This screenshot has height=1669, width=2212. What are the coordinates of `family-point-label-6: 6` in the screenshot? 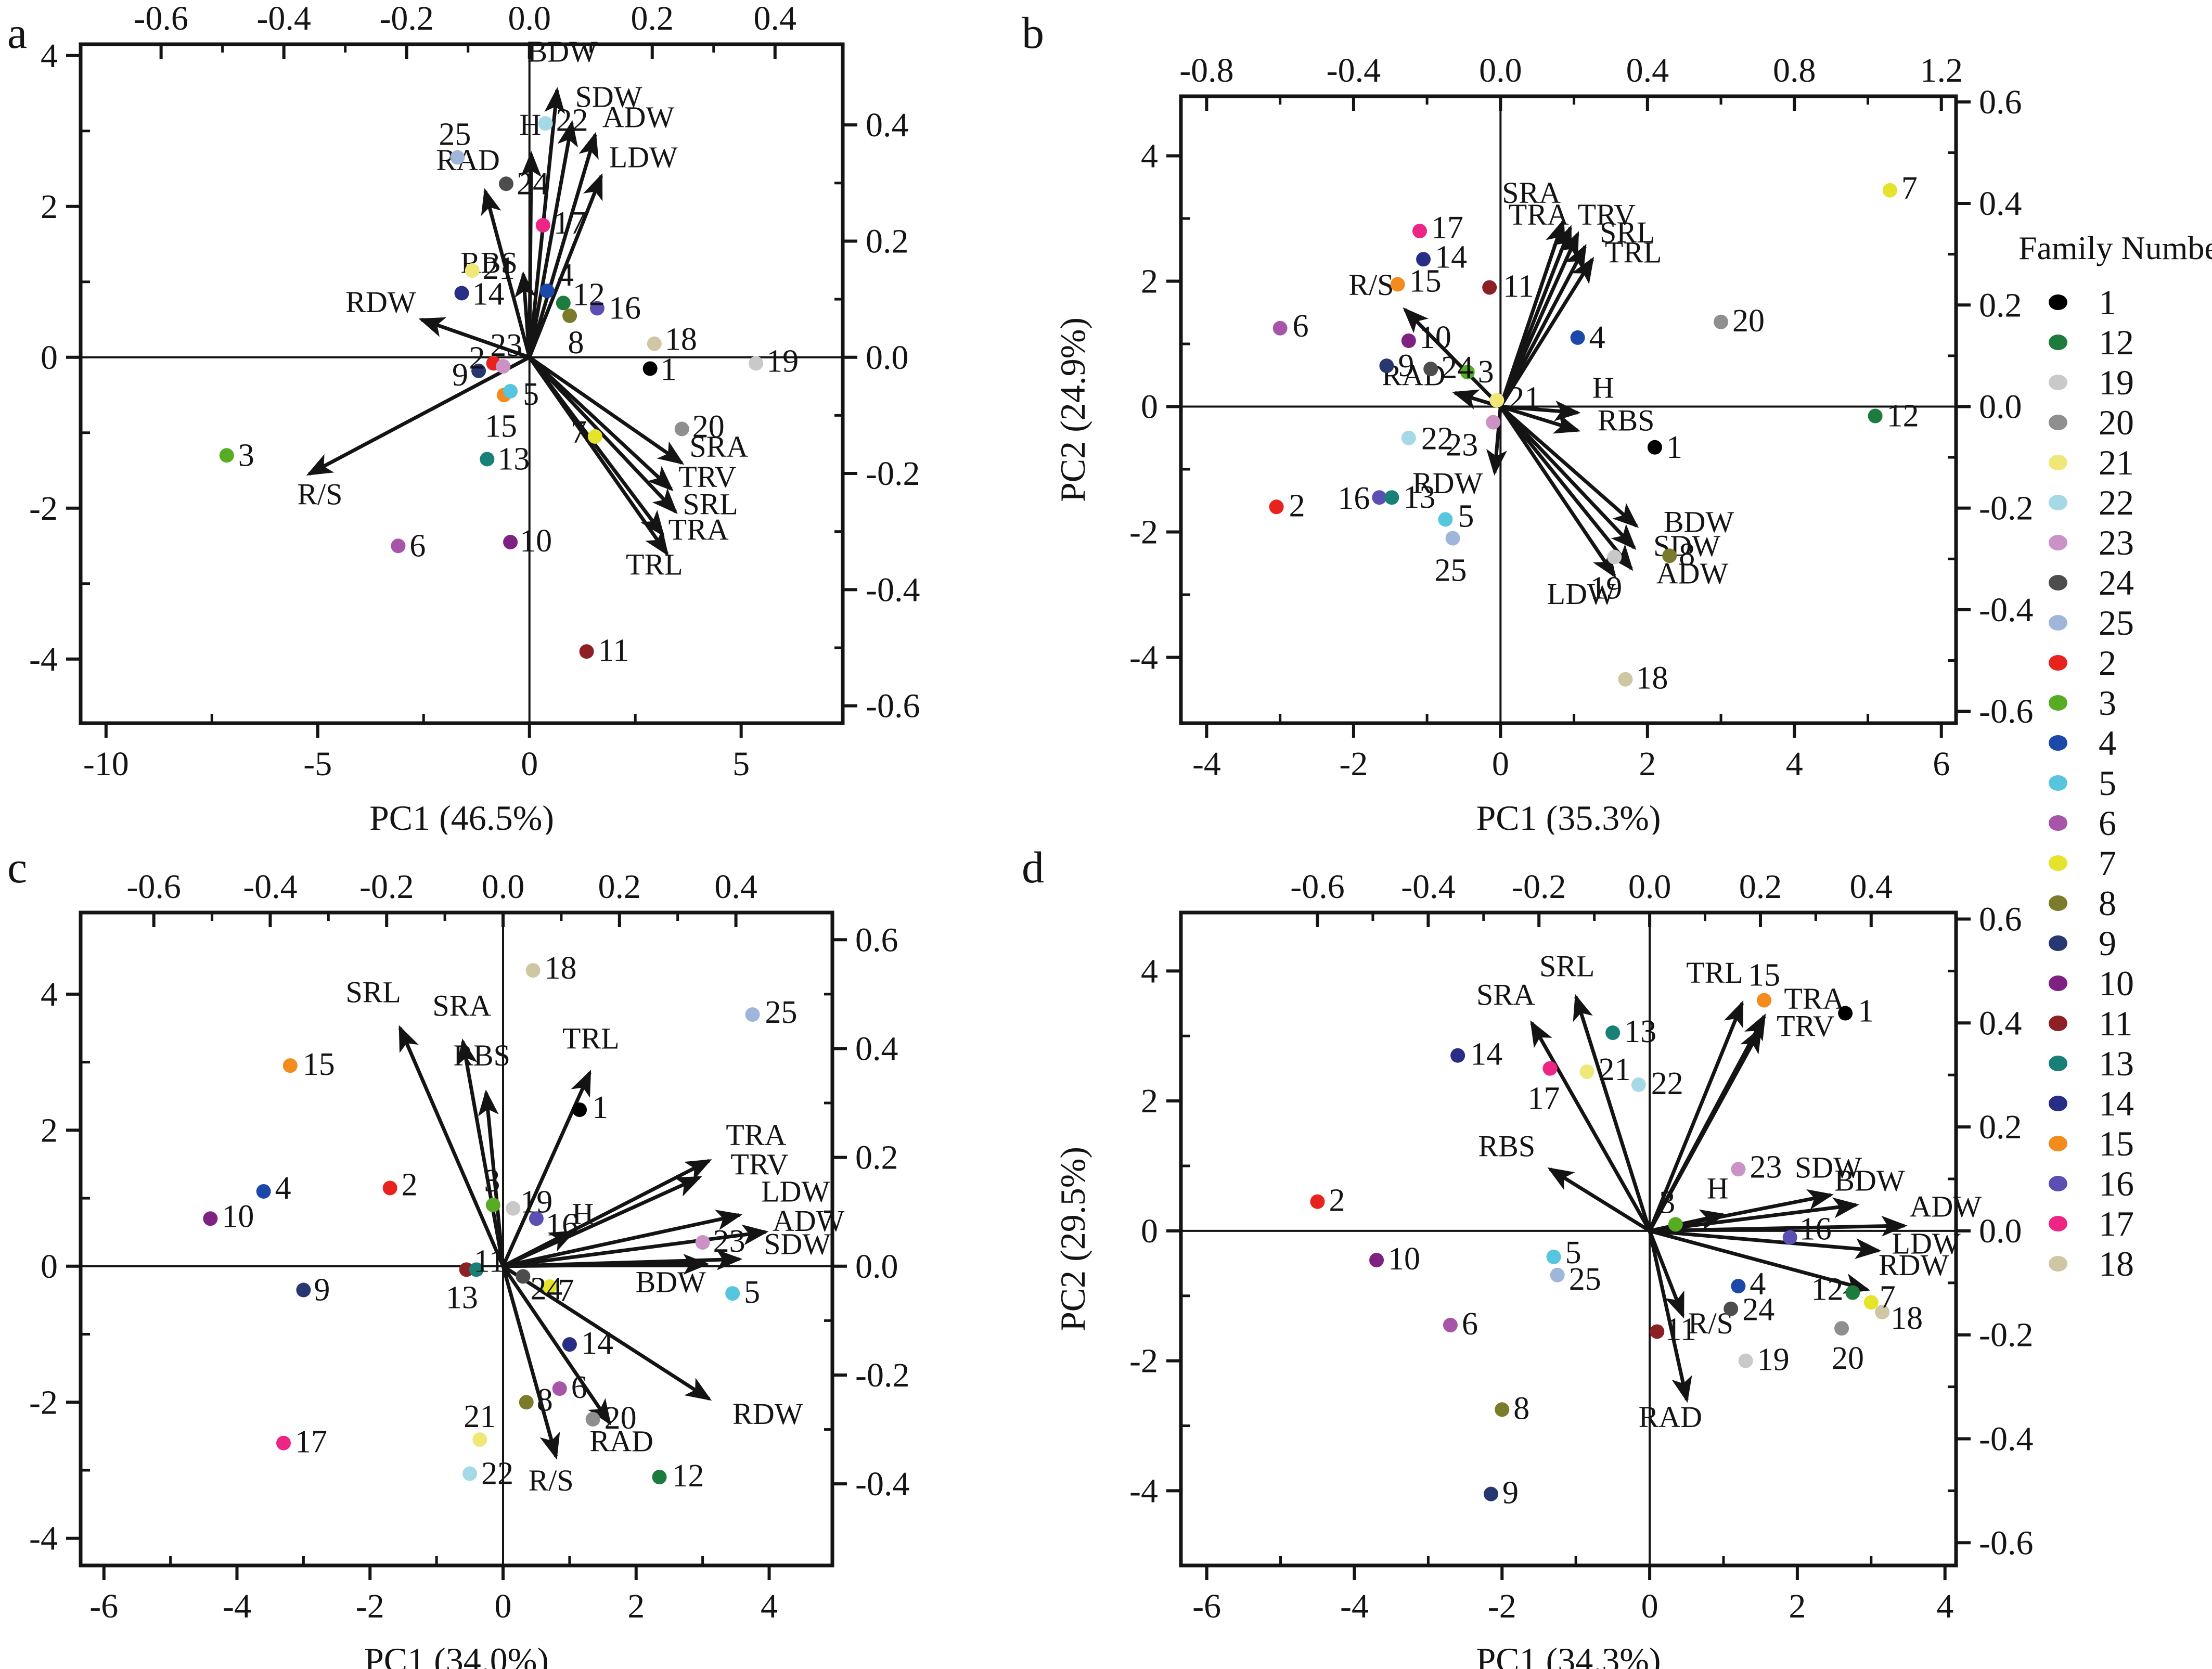 It's located at (417, 545).